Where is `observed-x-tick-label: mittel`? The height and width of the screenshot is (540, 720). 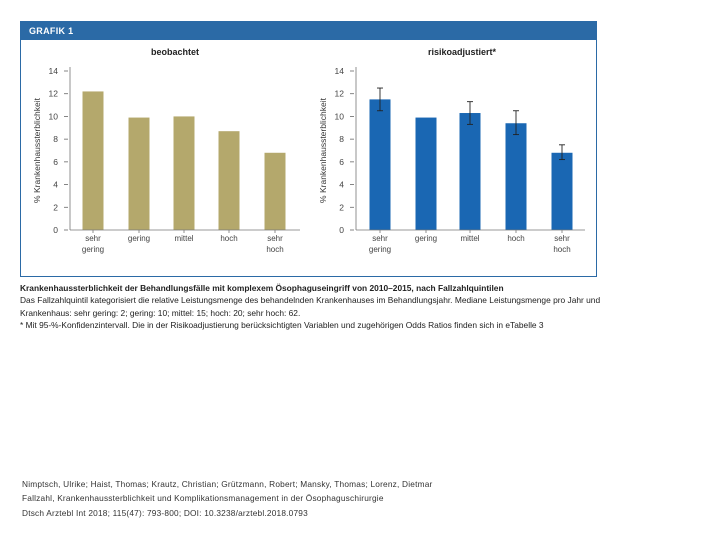 observed-x-tick-label: mittel is located at coordinates (183, 238).